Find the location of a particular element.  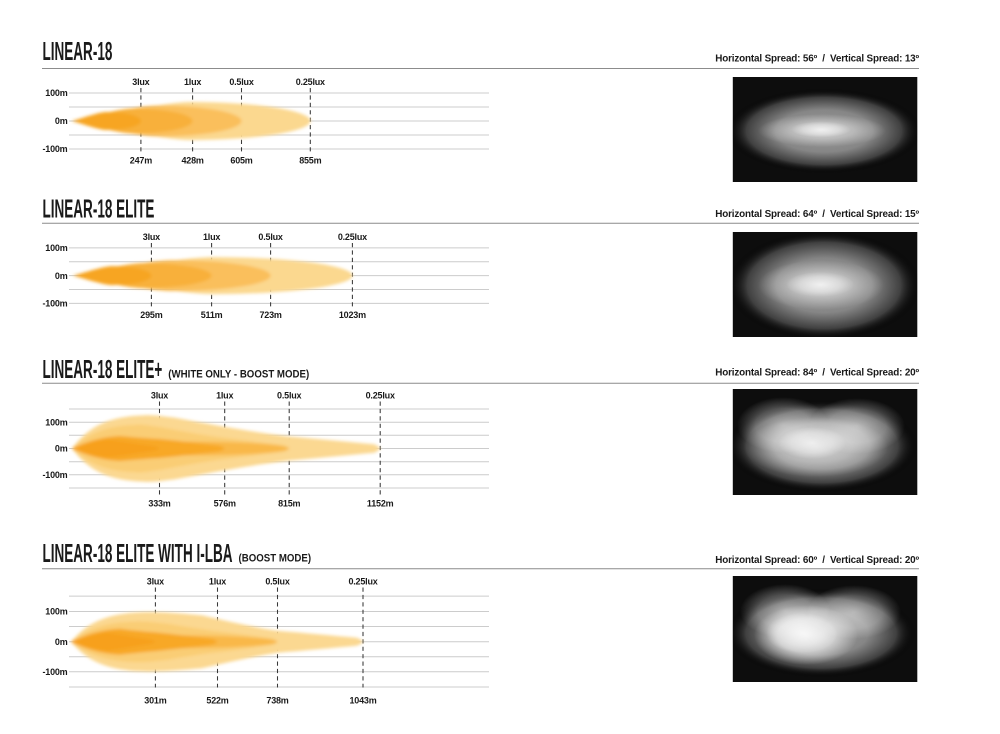

svg-text: LINEAR-18 ELITE+ is located at coordinates (103, 369).